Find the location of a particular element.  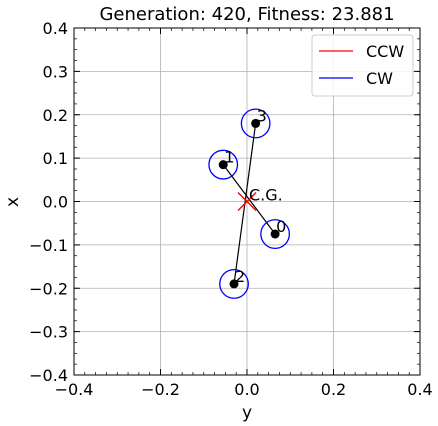

y-tick-label: 0.0 is located at coordinates (55, 202).